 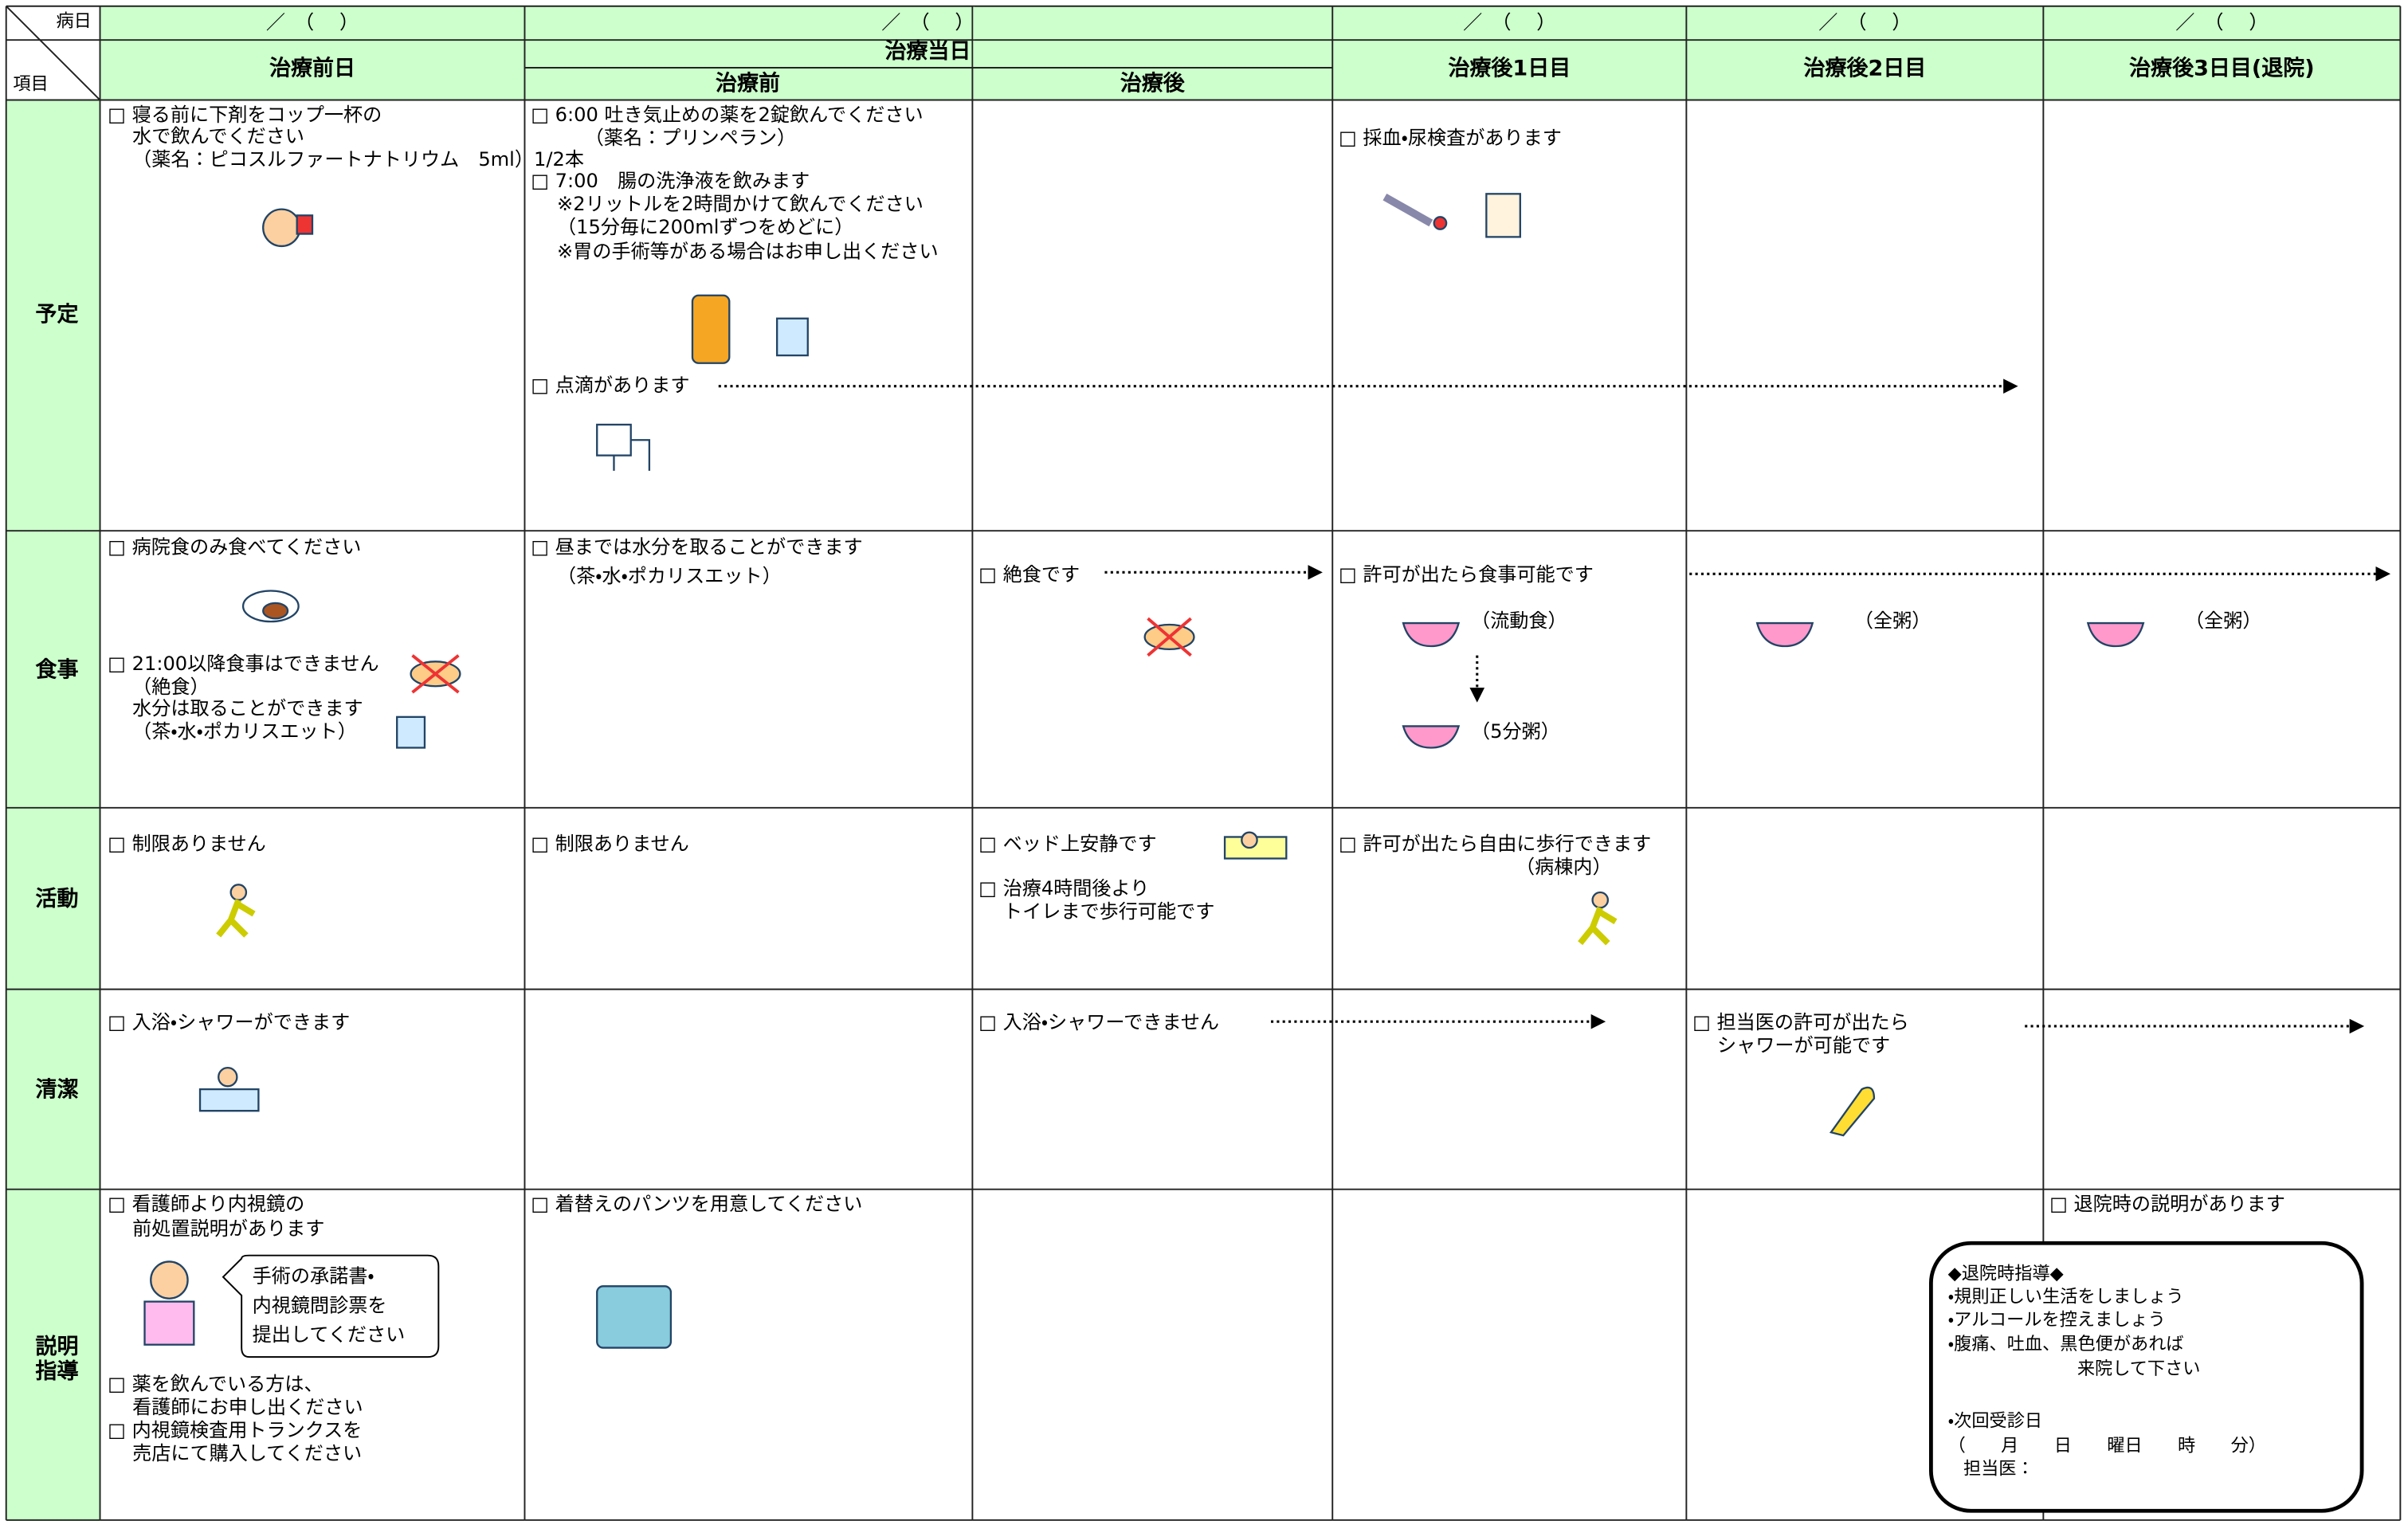 I want to click on text: □ ベッド上安静です, so click(x=1067, y=844).